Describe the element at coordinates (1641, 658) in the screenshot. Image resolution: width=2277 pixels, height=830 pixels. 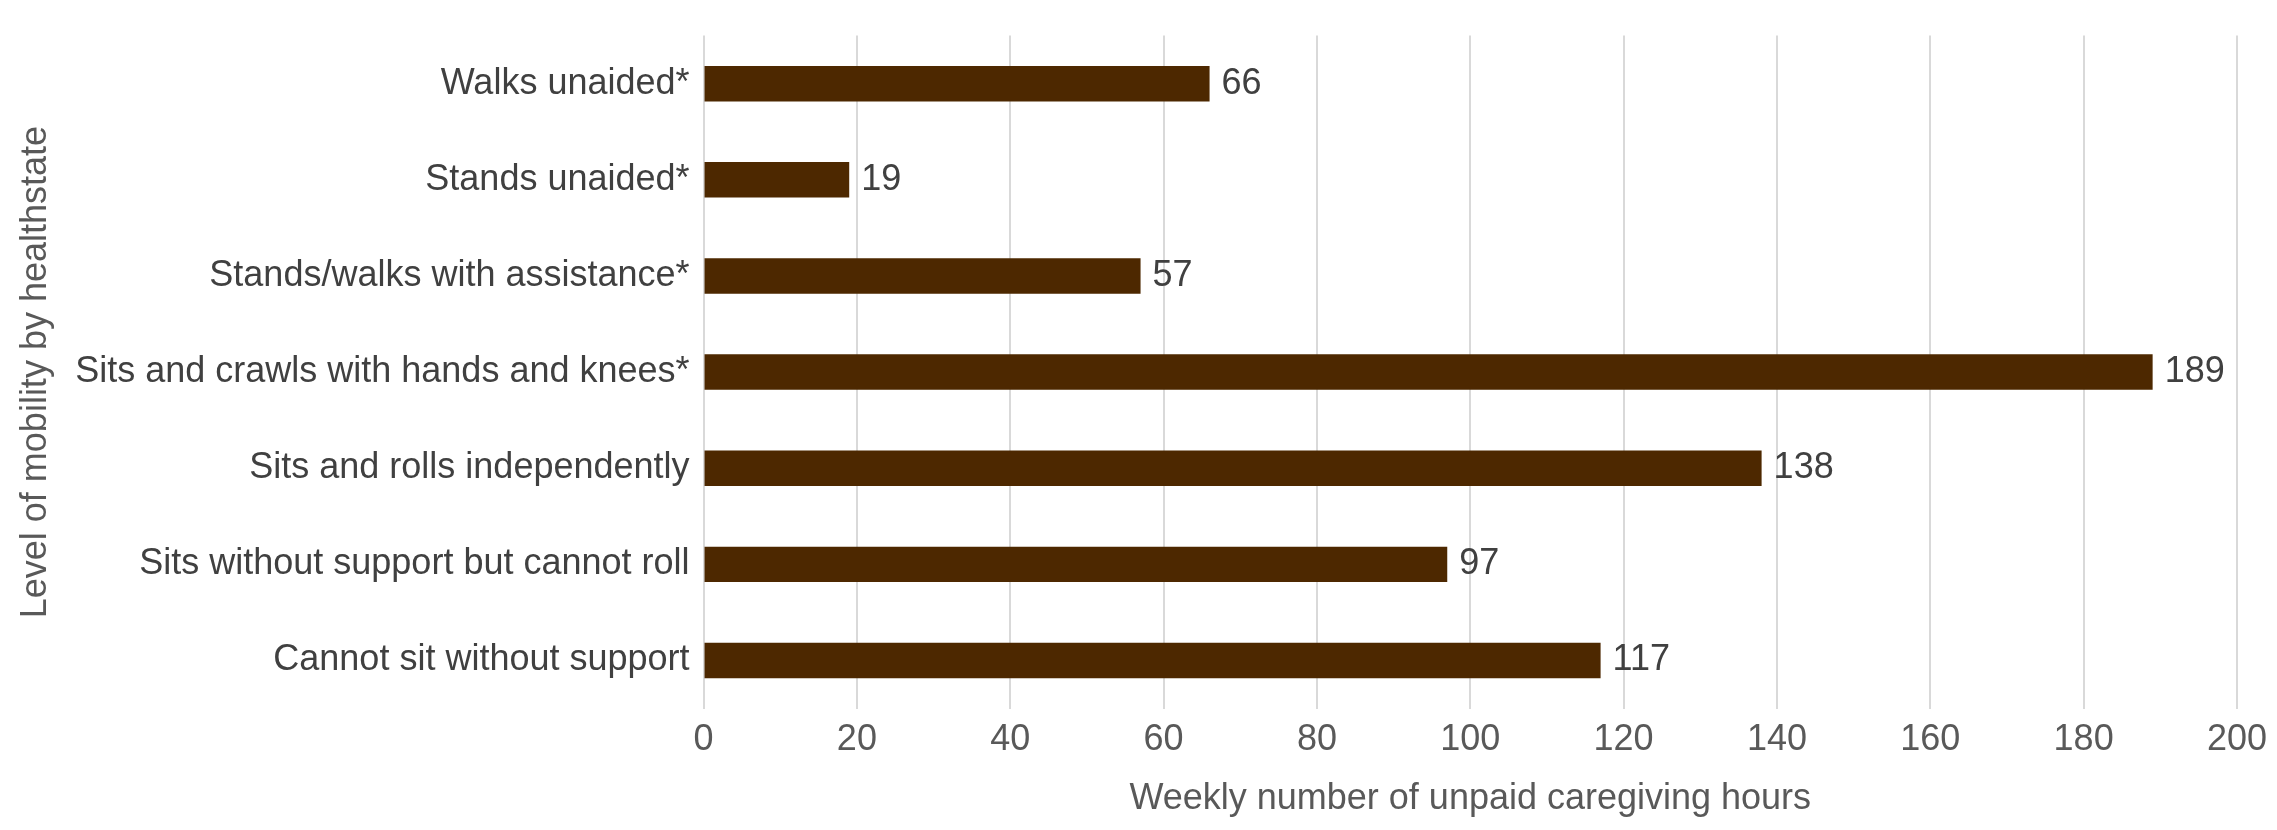
I see `data-label: 117` at that location.